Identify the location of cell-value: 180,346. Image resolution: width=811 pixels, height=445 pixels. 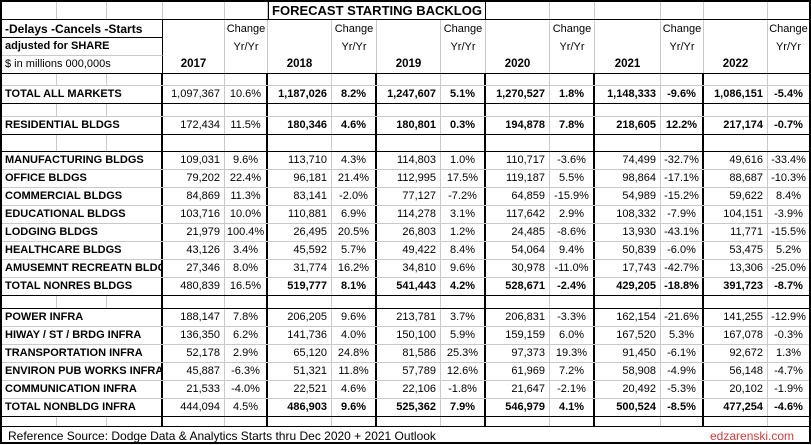
(300, 125).